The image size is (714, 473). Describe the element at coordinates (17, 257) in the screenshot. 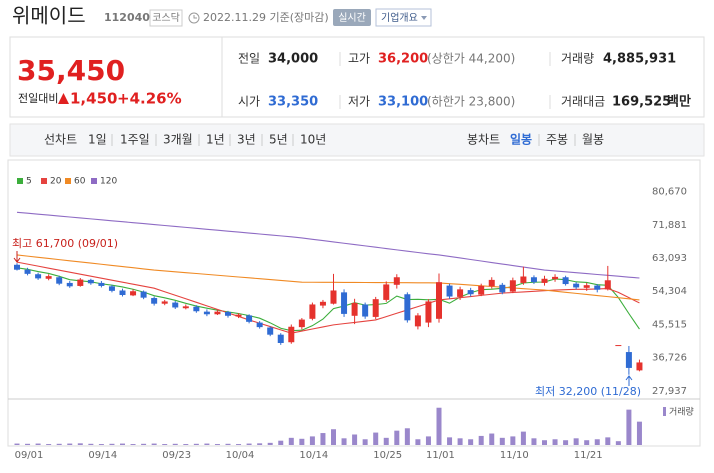

I see `high-arrow` at that location.